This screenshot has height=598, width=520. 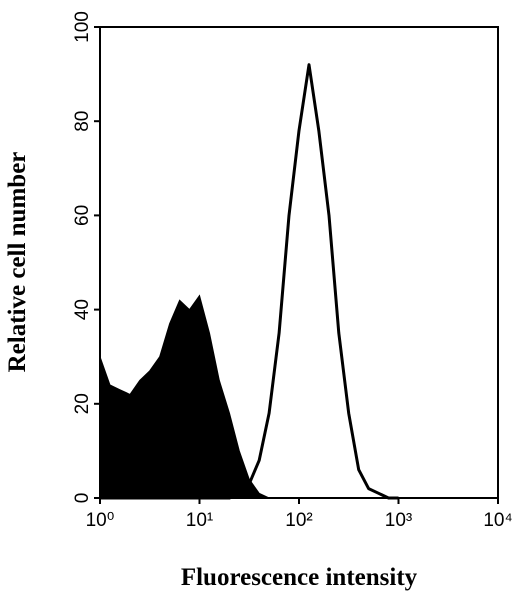 What do you see at coordinates (82, 403) in the screenshot?
I see `y-tick-label: 20` at bounding box center [82, 403].